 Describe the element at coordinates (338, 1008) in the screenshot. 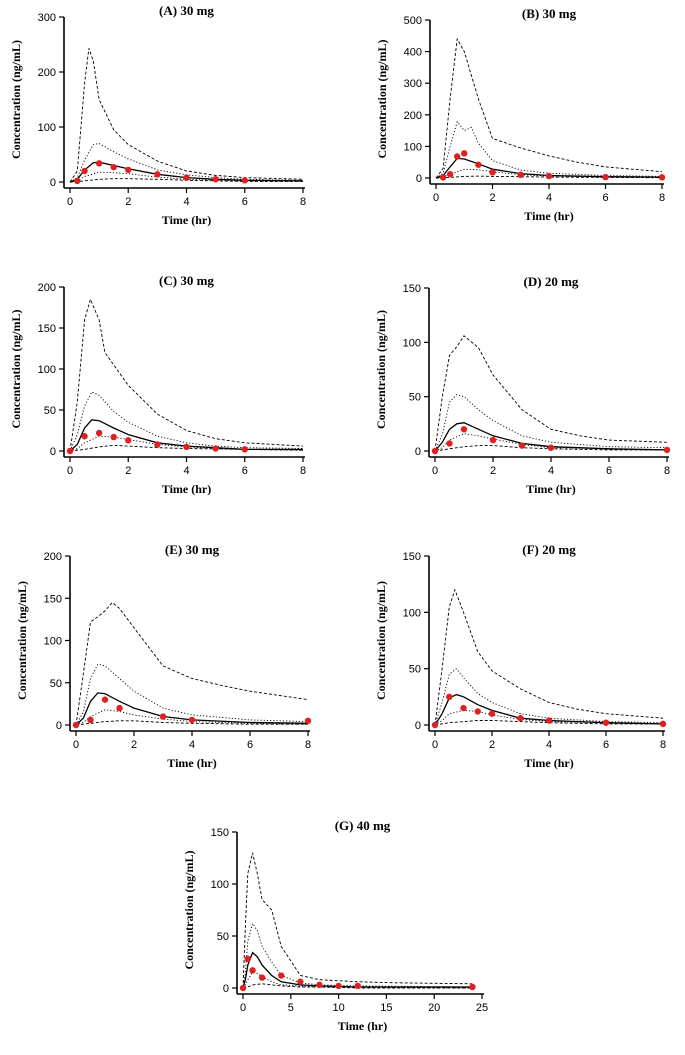

I see `x-tick-label: 10` at that location.